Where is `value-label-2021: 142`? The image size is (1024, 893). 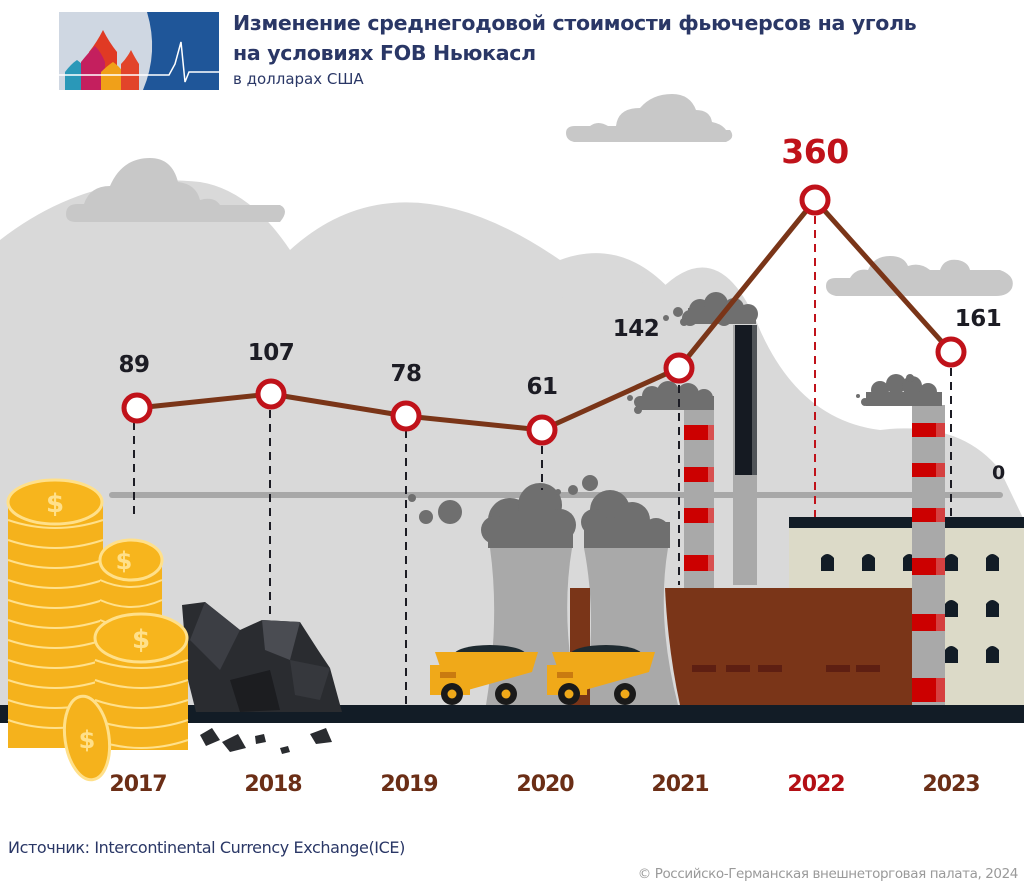
value-label-2021: 142 is located at coordinates (636, 329).